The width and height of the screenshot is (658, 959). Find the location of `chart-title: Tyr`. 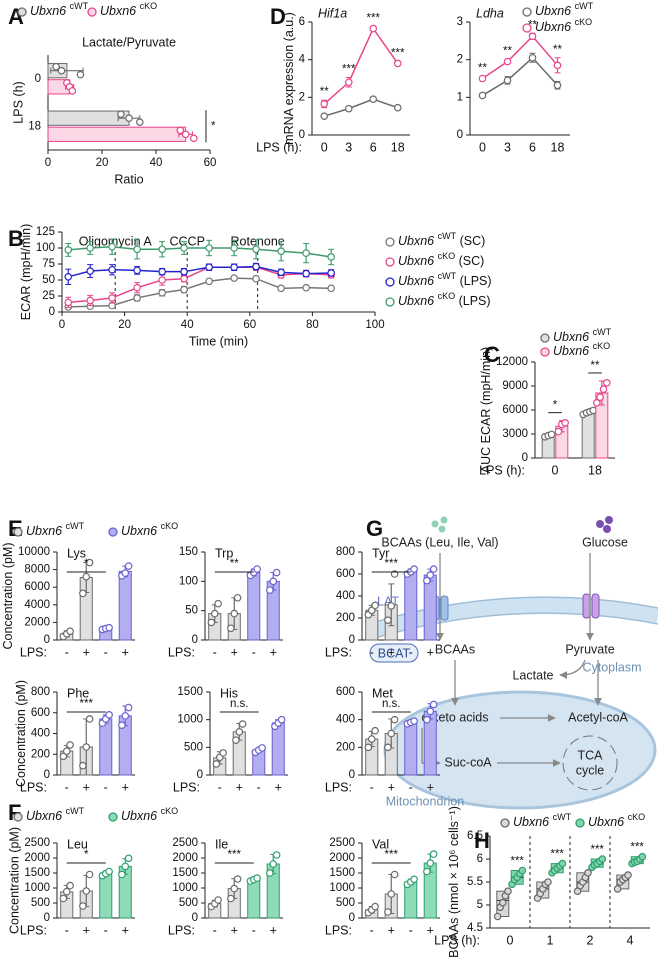

chart-title: Tyr is located at coordinates (380, 553).